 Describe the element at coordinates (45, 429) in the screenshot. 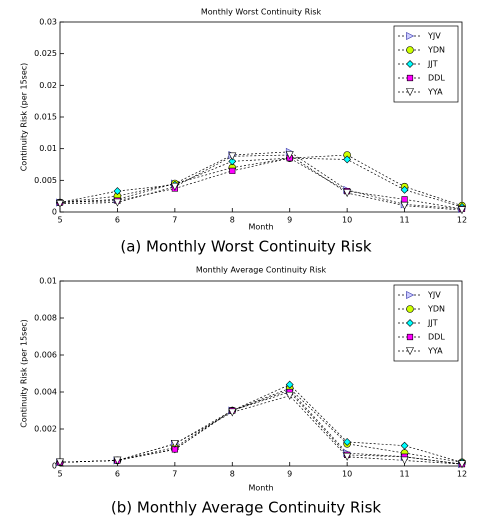

I see `y-tick-label: 0.002` at that location.